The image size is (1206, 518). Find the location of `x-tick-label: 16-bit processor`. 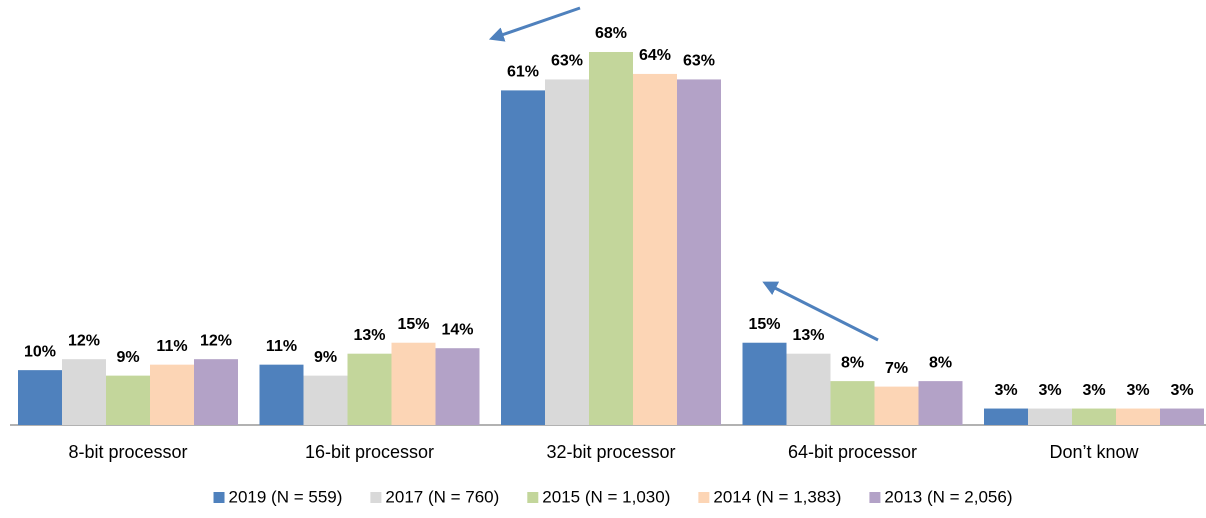

x-tick-label: 16-bit processor is located at coordinates (369, 452).